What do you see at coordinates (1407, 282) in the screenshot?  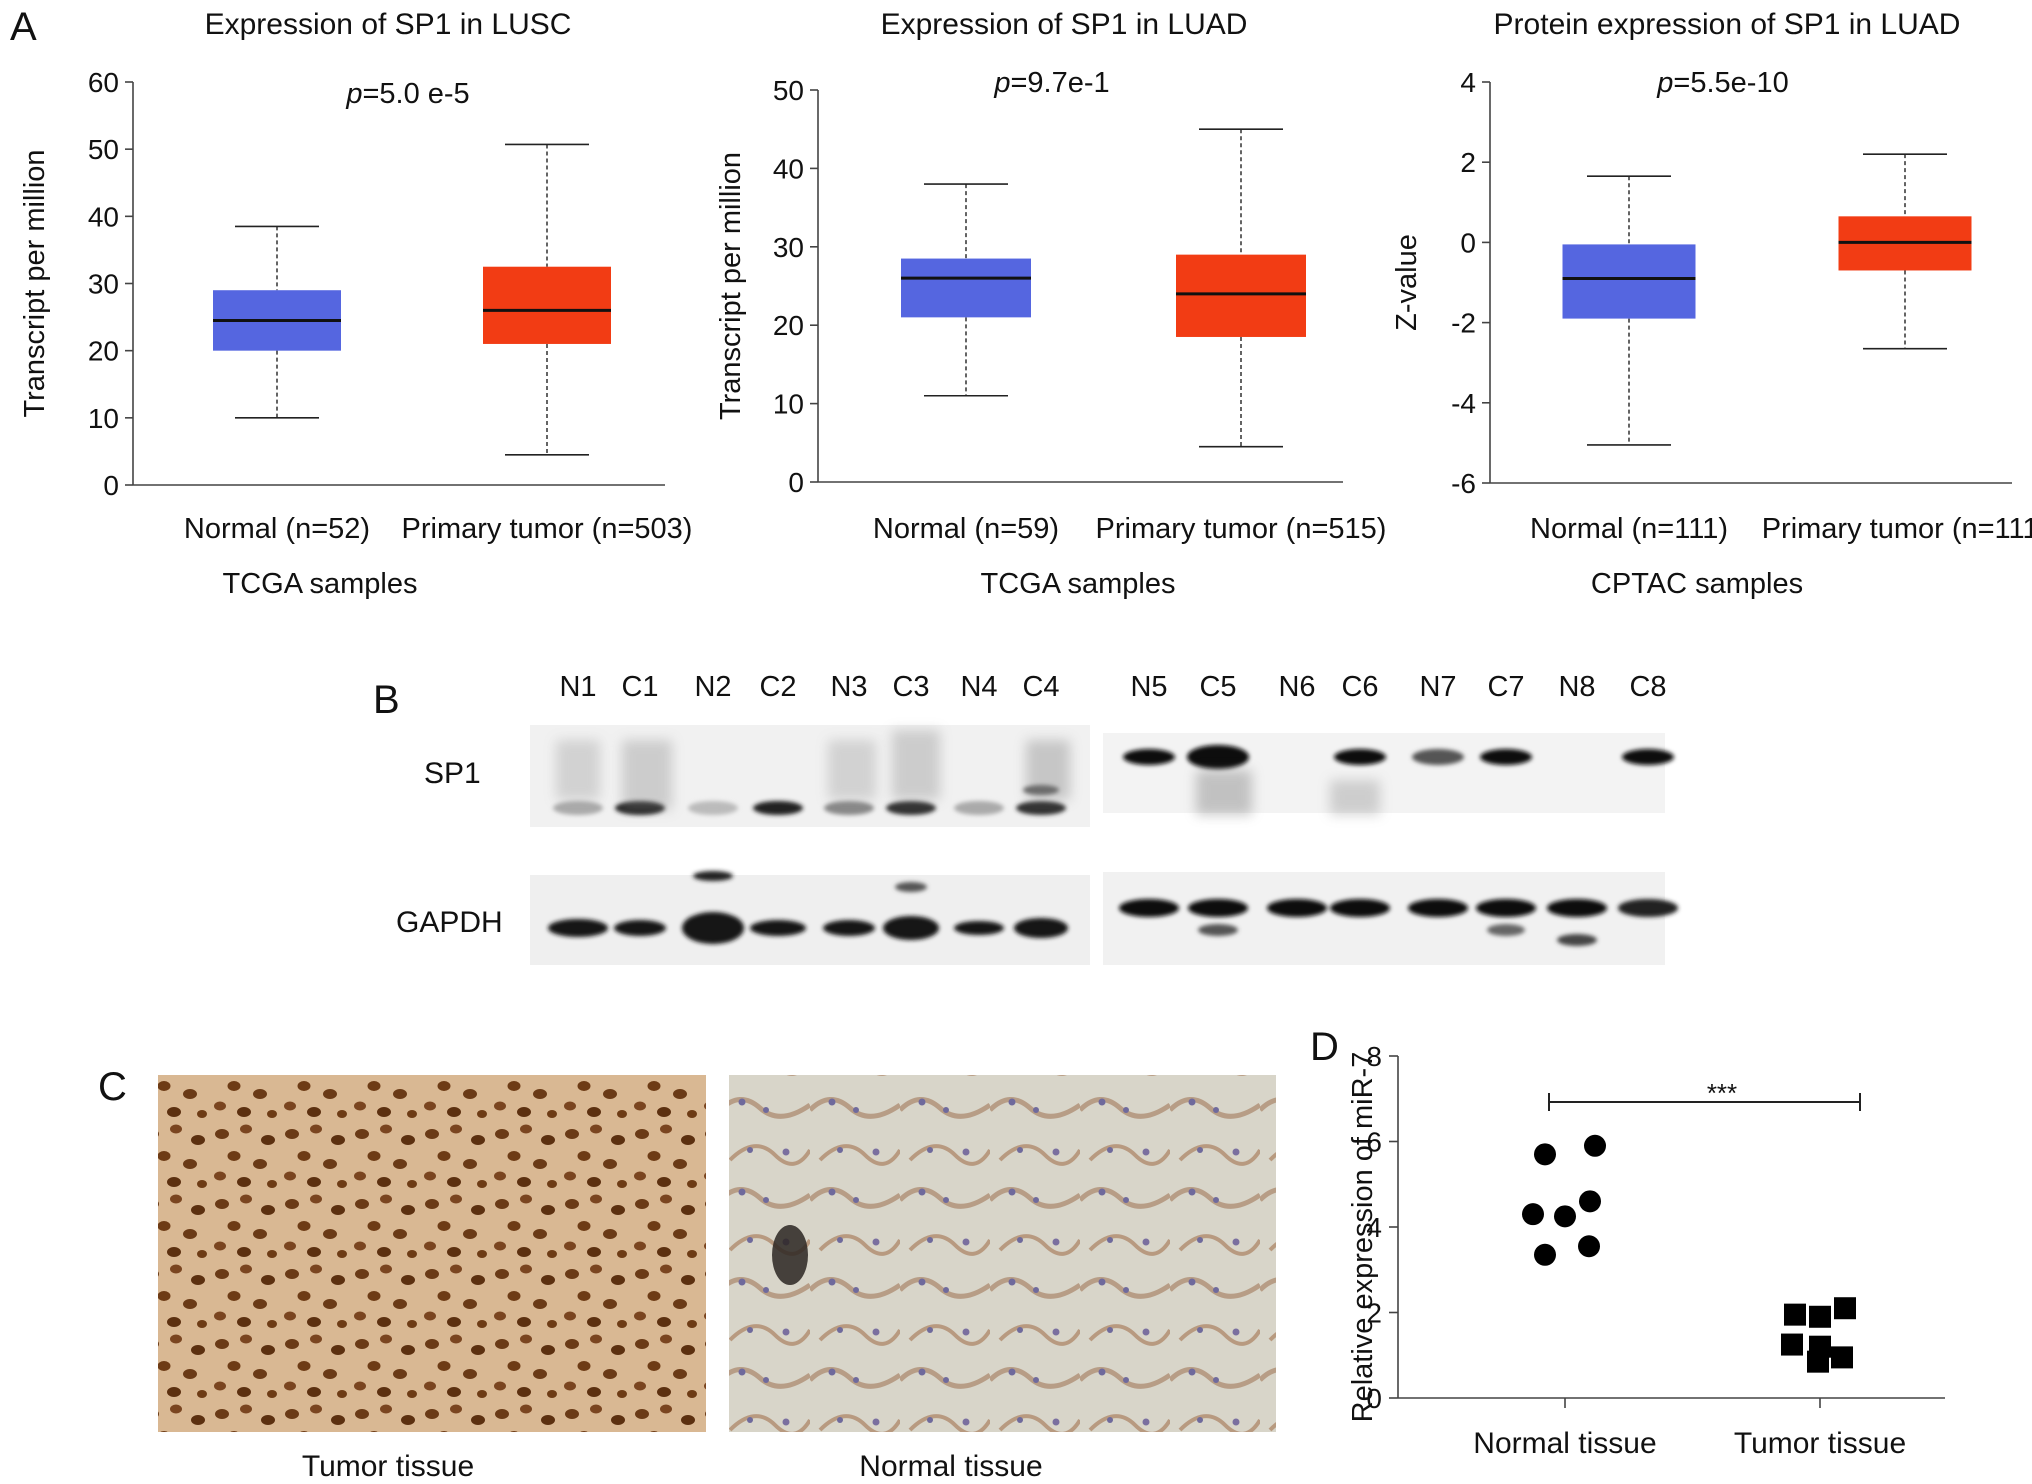 I see `y-axis-label: Z-value` at bounding box center [1407, 282].